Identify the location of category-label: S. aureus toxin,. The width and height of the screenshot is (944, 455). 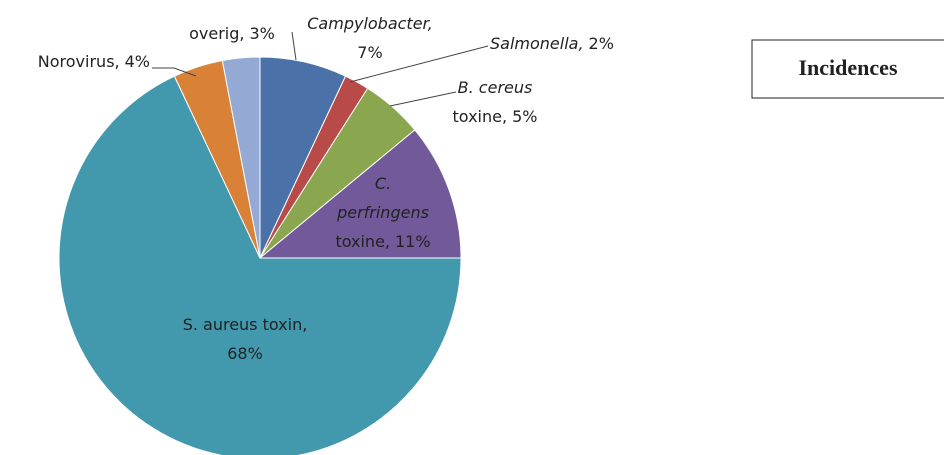
(245, 324).